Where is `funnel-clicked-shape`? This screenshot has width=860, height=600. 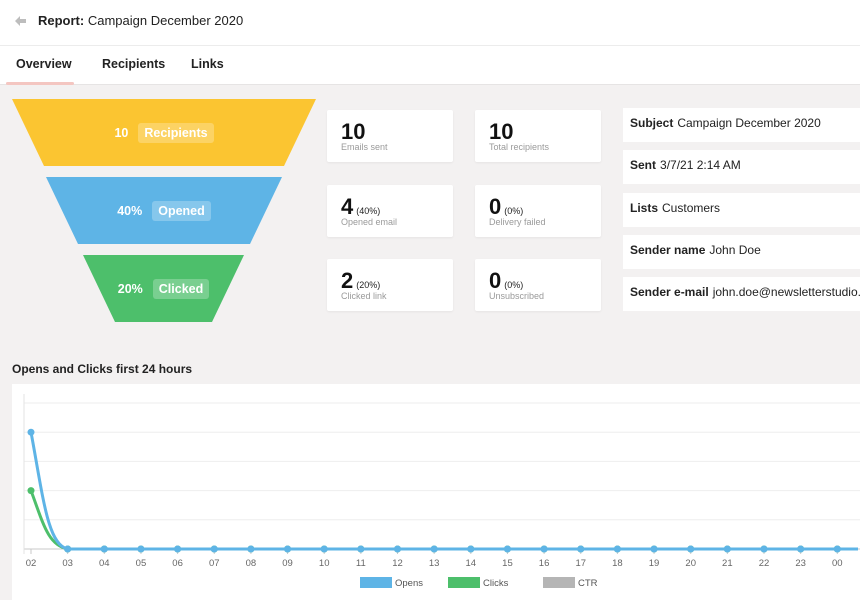
funnel-clicked-shape is located at coordinates (163, 288).